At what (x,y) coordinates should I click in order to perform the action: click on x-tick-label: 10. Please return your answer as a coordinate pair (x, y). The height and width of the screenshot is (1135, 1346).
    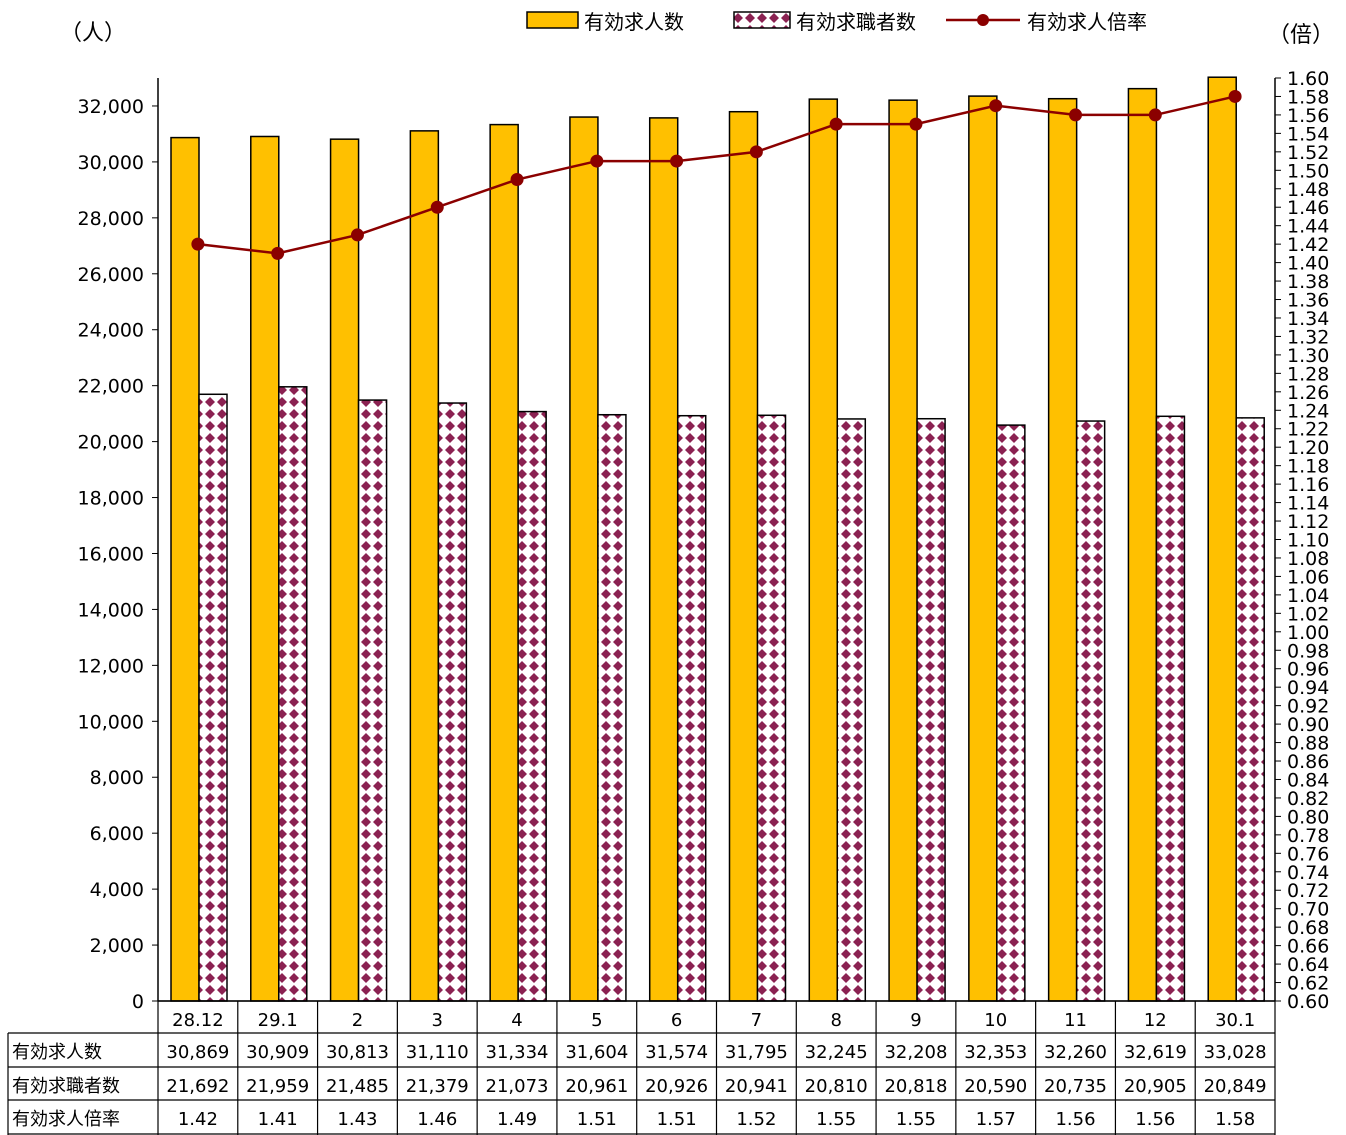
    Looking at the image, I should click on (995, 1020).